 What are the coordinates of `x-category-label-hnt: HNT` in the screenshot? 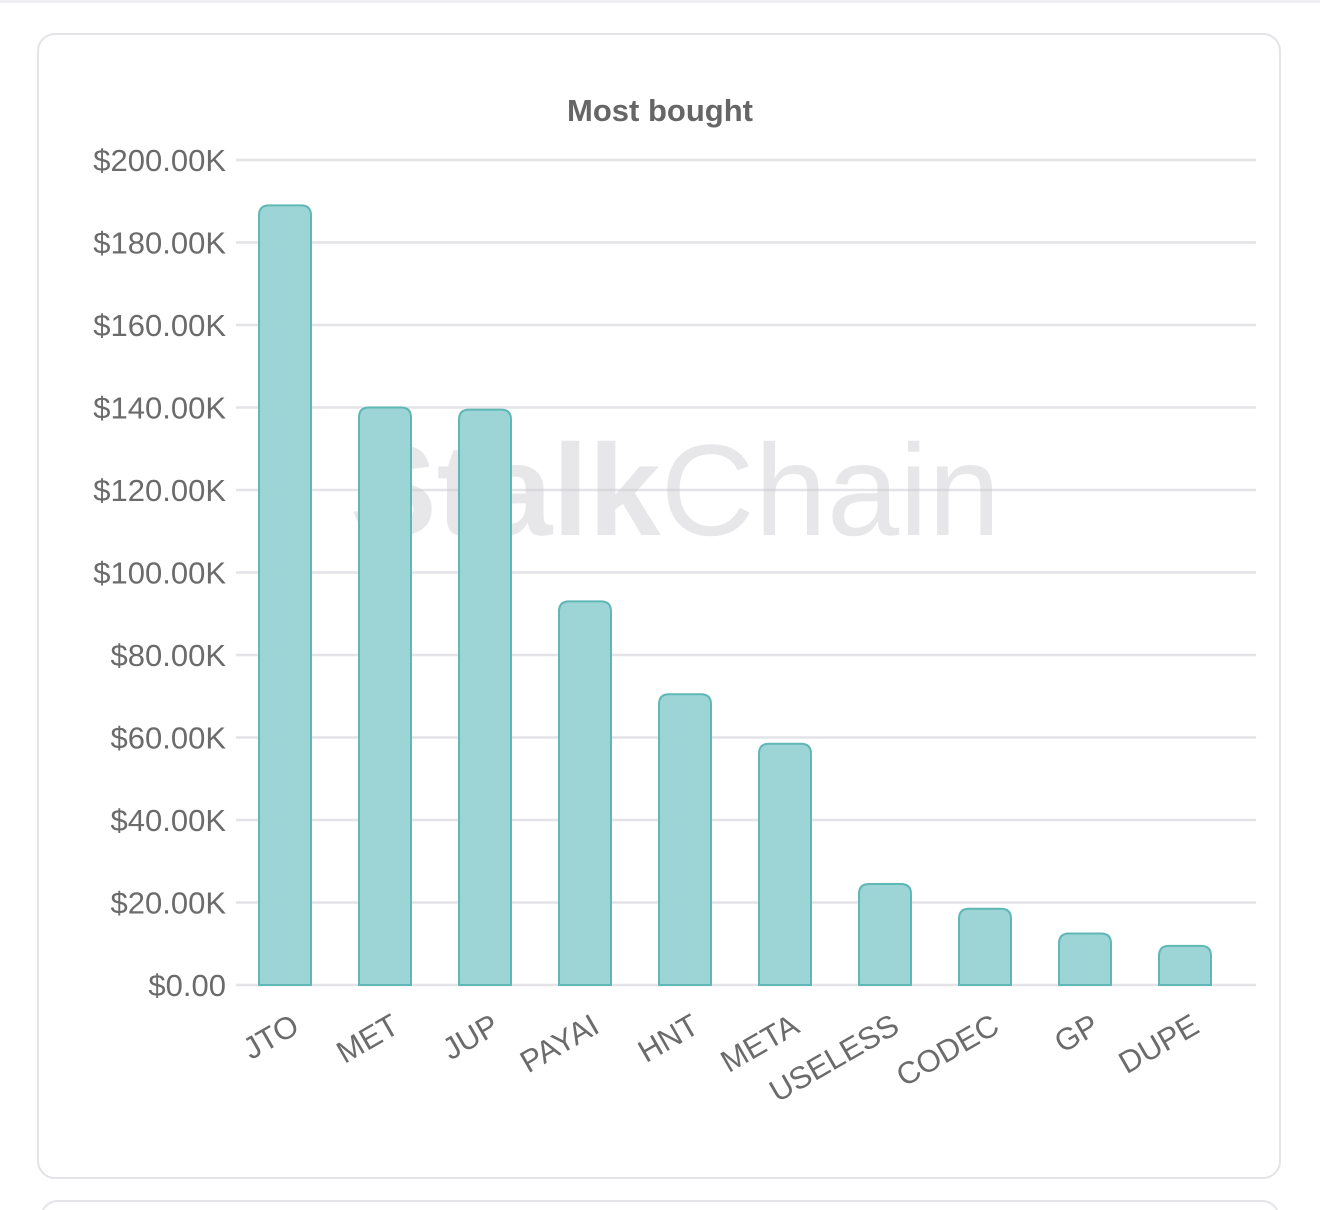 It's located at (668, 1038).